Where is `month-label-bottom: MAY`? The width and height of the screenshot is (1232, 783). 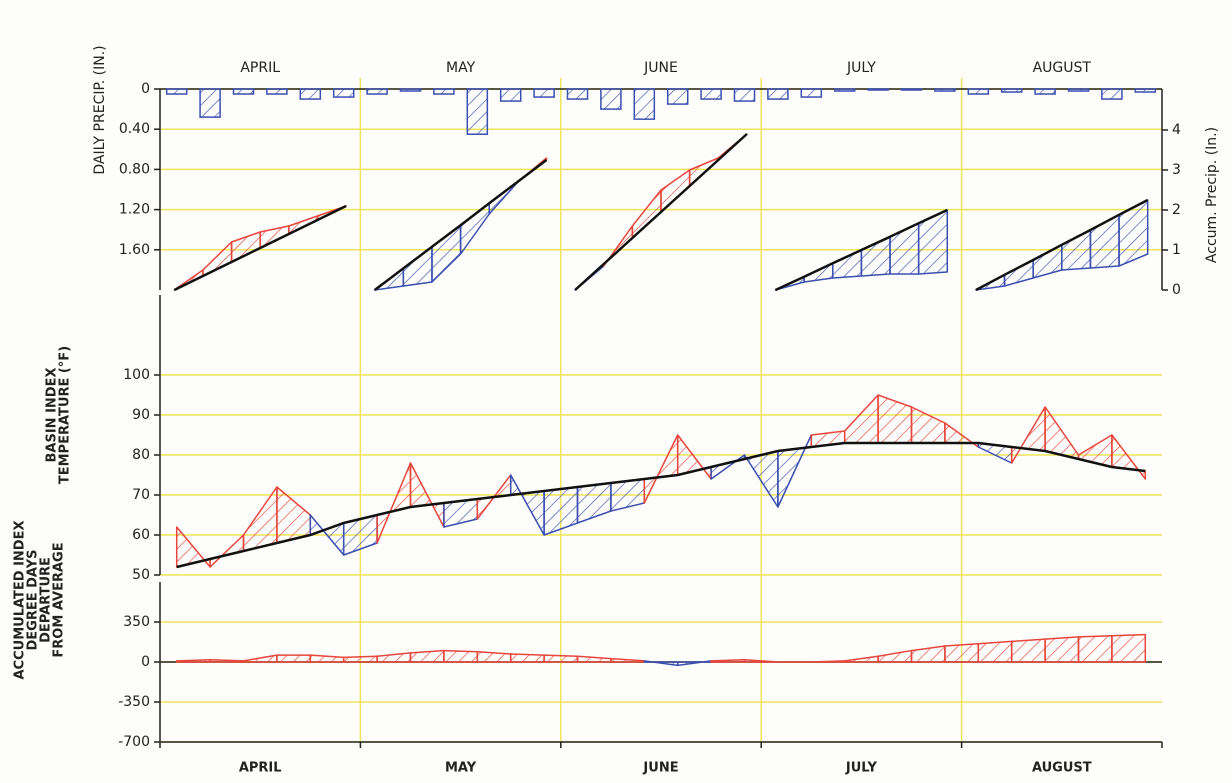
month-label-bottom: MAY is located at coordinates (461, 768).